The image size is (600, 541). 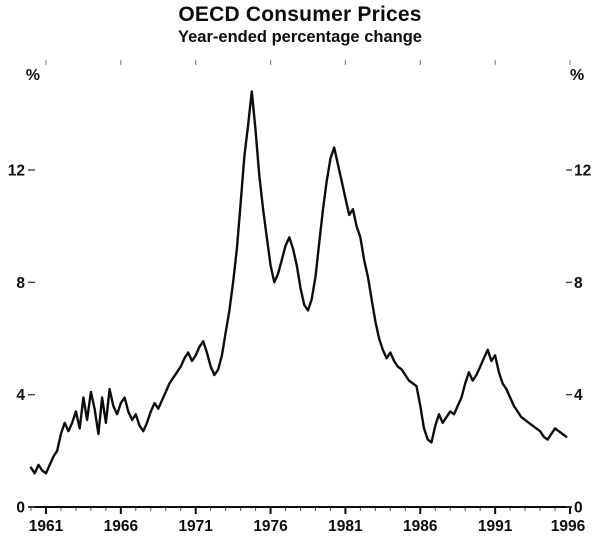 What do you see at coordinates (16, 171) in the screenshot?
I see `y-tick-label-left: 12` at bounding box center [16, 171].